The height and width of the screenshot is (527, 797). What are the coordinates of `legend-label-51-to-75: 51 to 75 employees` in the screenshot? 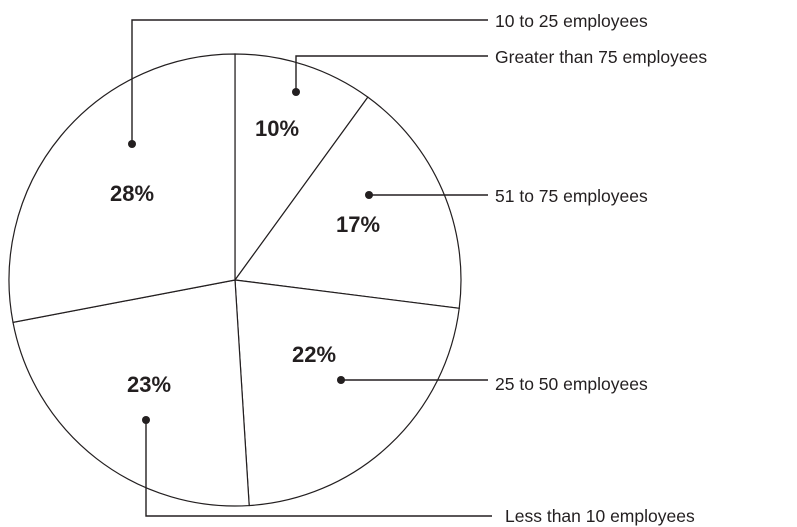 It's located at (571, 196).